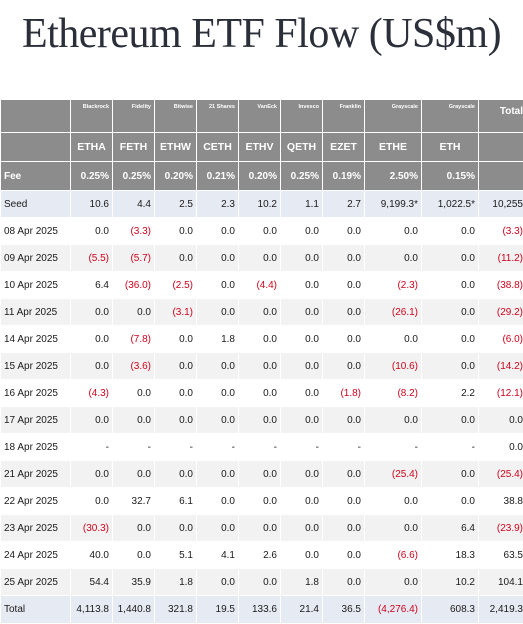 The width and height of the screenshot is (523, 624). Describe the element at coordinates (36, 420) in the screenshot. I see `row-label: 17 Apr 2025` at that location.